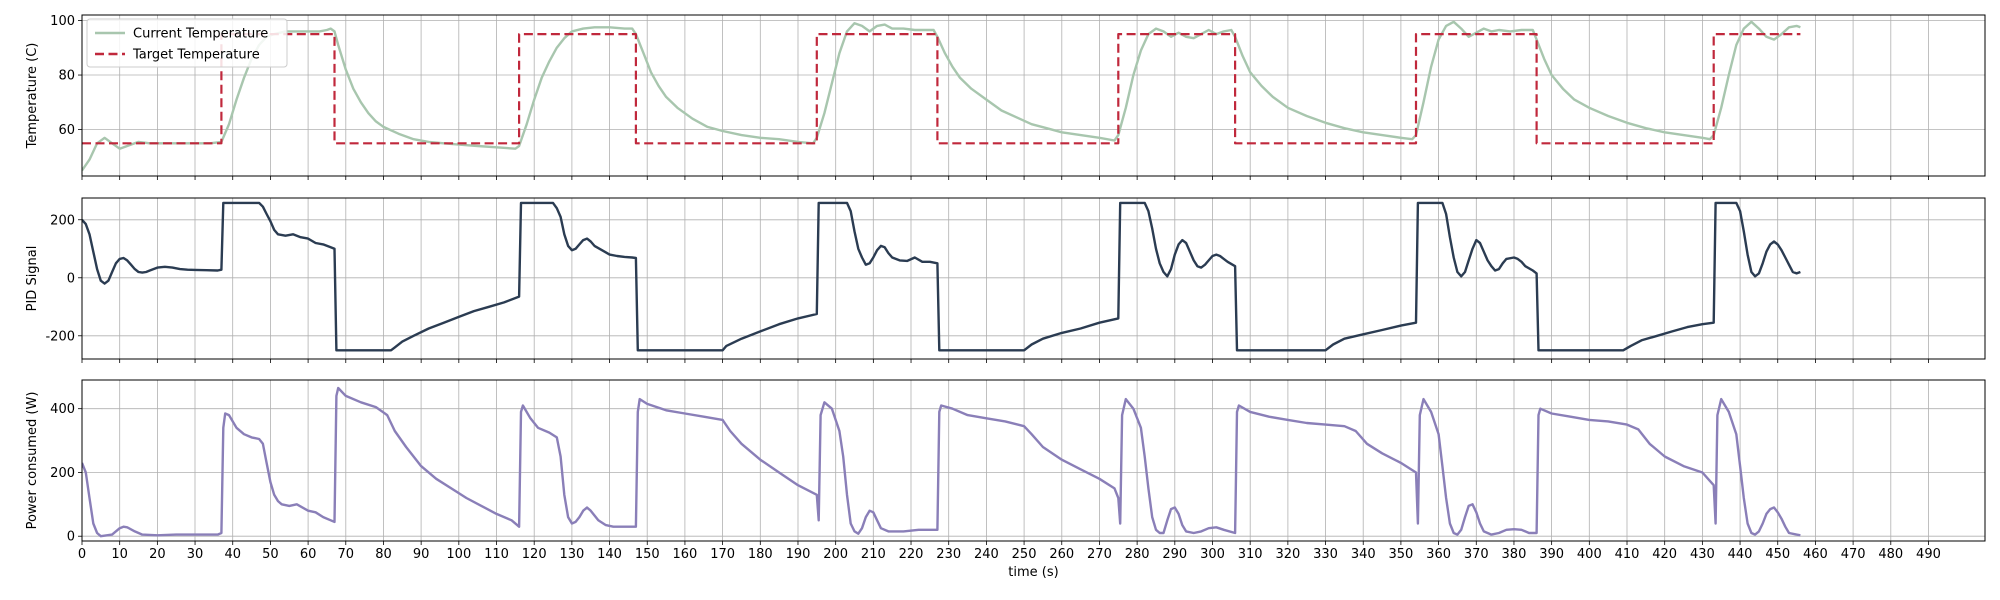  Describe the element at coordinates (270, 554) in the screenshot. I see `x-tick-label: 50` at that location.